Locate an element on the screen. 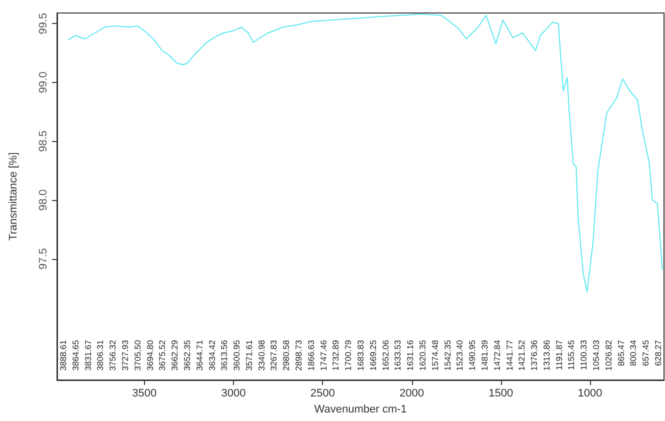 The image size is (665, 421). annotation: 3888.61 is located at coordinates (63, 355).